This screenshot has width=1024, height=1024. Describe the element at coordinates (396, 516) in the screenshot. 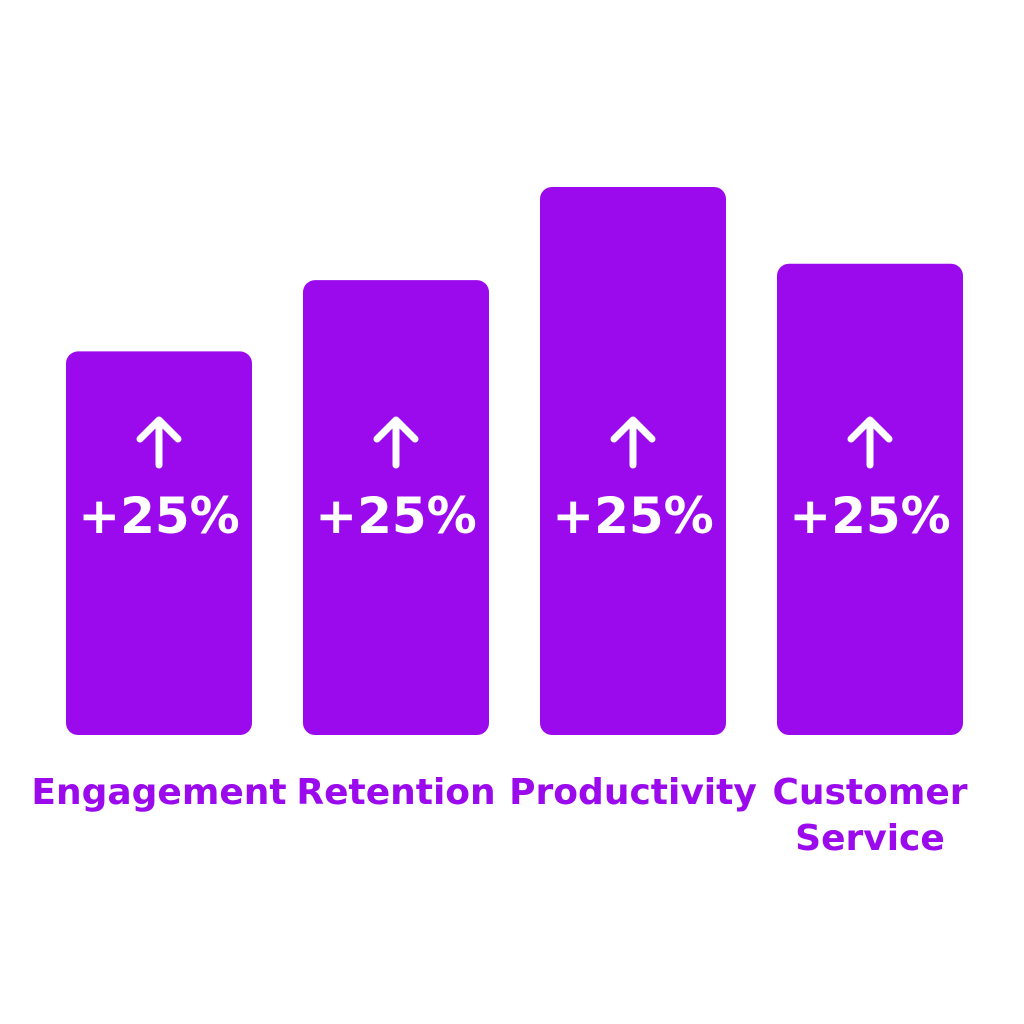

I see `value-label-retention: +25%` at that location.